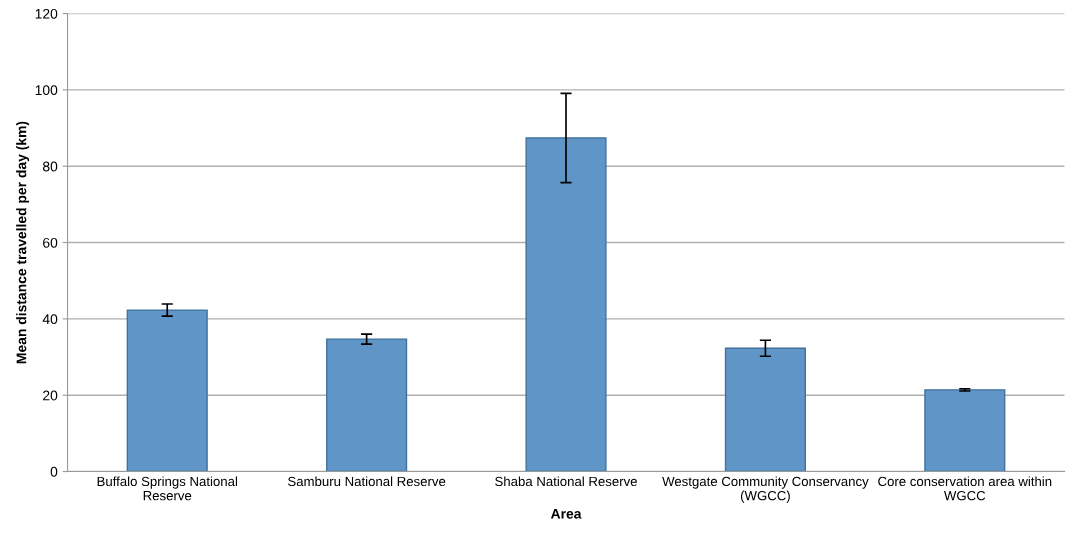 The width and height of the screenshot is (1072, 542). What do you see at coordinates (167, 488) in the screenshot?
I see `x-tick-label: Buffalo Springs National Reserve` at bounding box center [167, 488].